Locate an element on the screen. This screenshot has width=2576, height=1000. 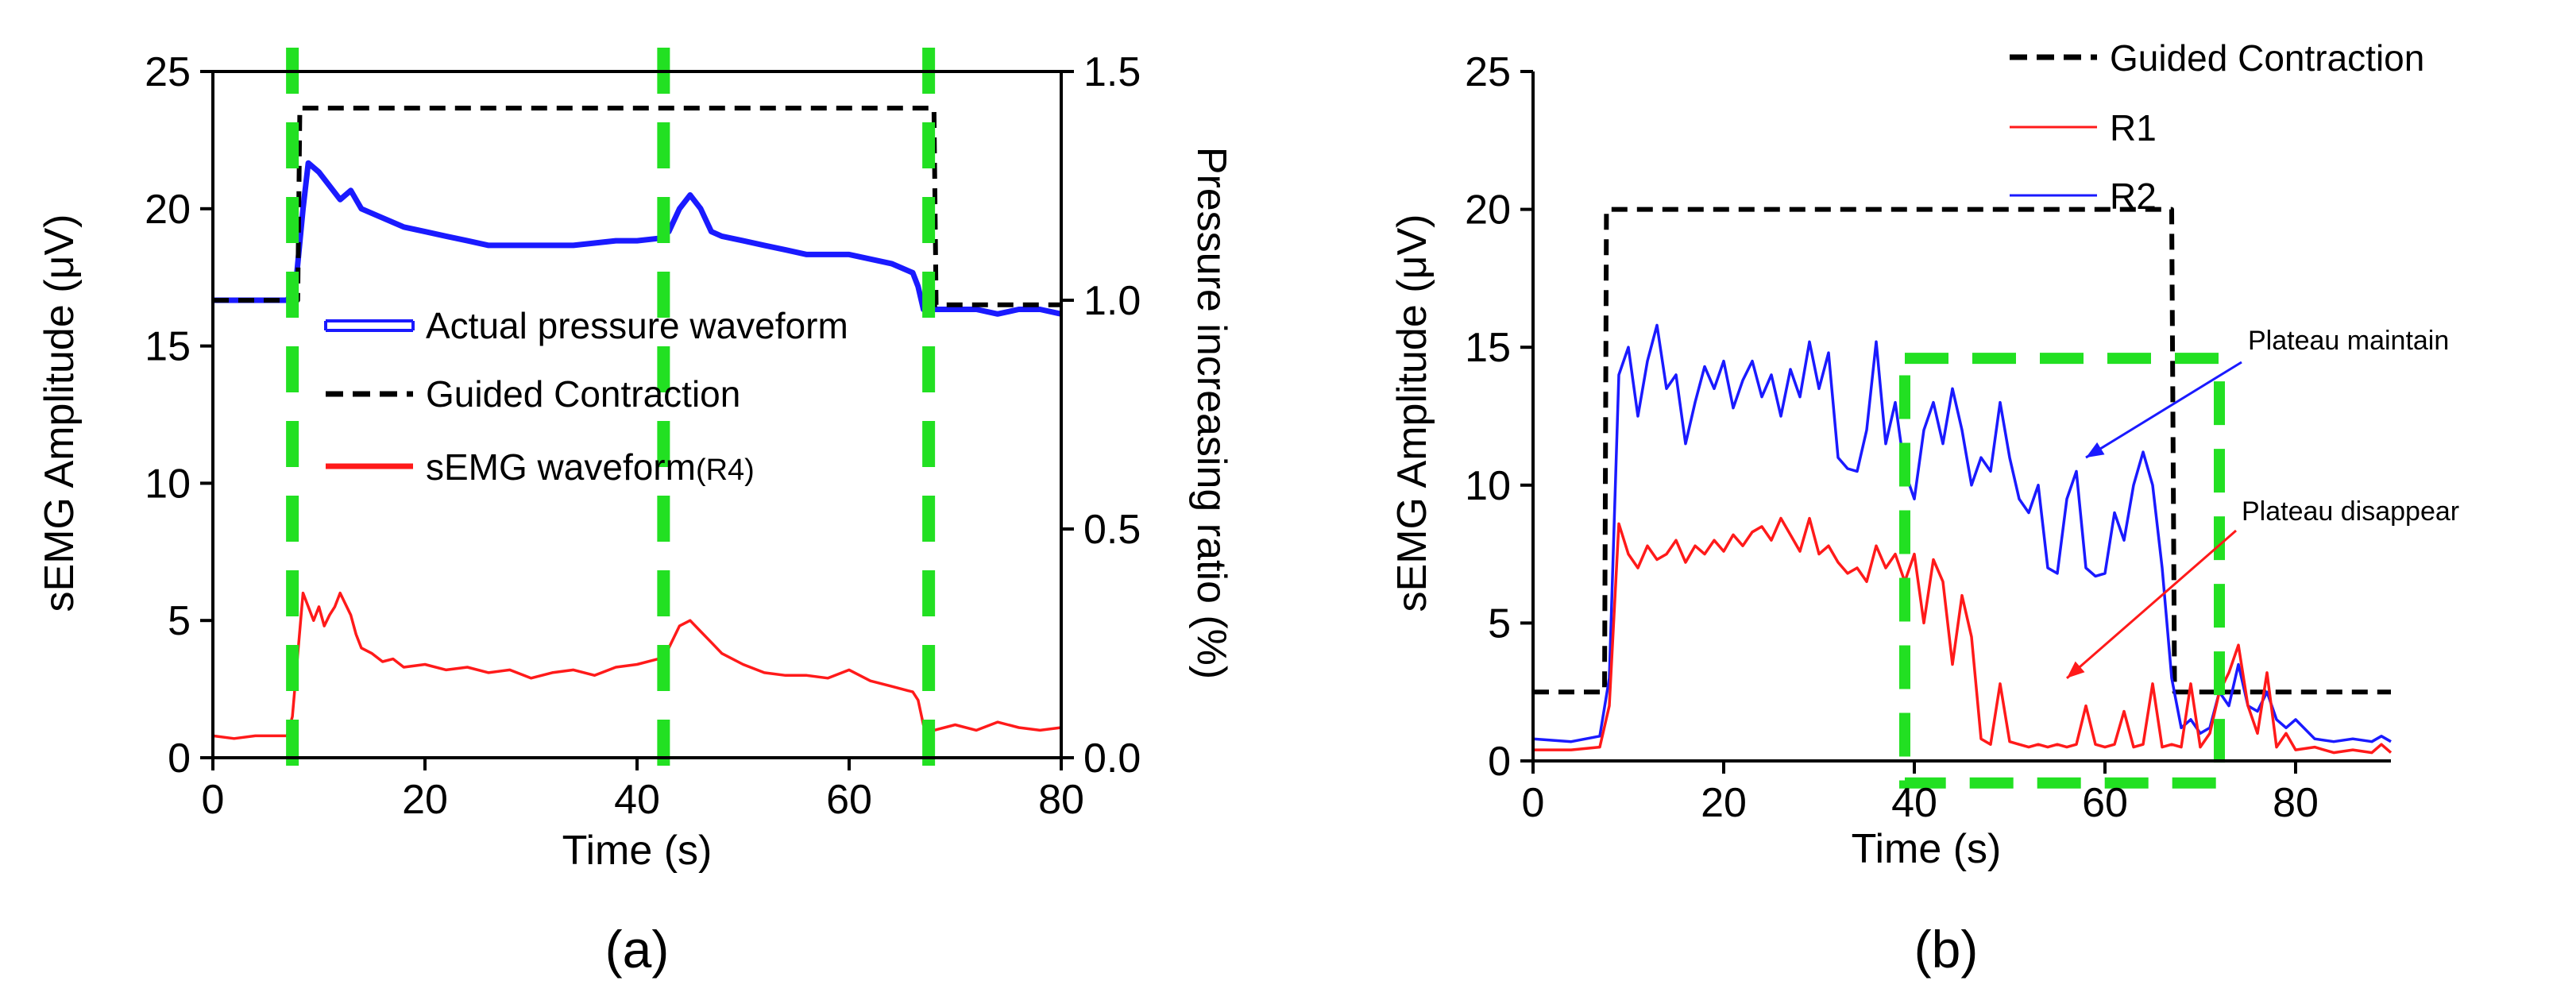
legend-label-actual-pressure: Actual pressure waveform is located at coordinates (637, 325).